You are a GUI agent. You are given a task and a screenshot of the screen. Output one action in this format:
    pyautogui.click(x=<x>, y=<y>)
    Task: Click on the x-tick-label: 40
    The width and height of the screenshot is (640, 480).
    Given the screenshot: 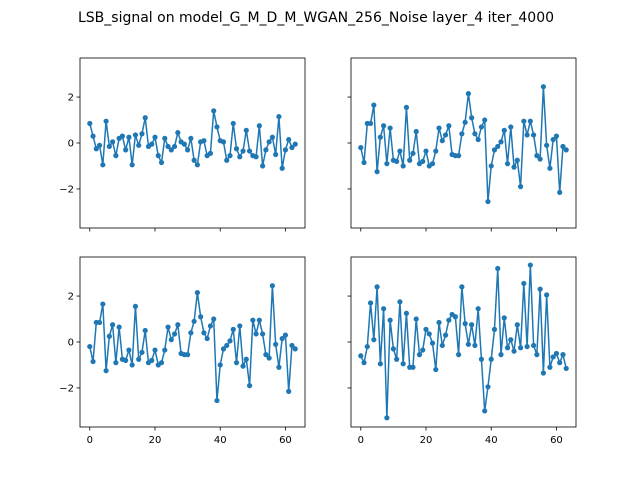 What is the action you would take?
    pyautogui.click(x=220, y=440)
    